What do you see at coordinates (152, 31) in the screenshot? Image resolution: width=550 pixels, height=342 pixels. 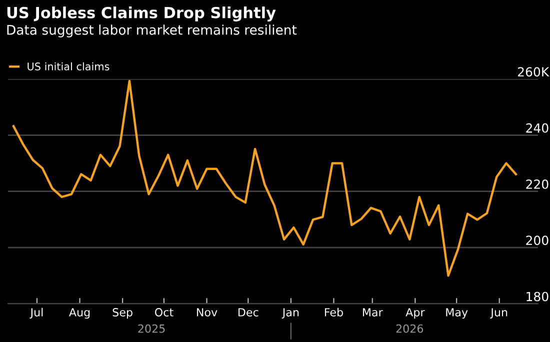 I see `chart-subtitle: Data suggest labor market remains resilient` at bounding box center [152, 31].